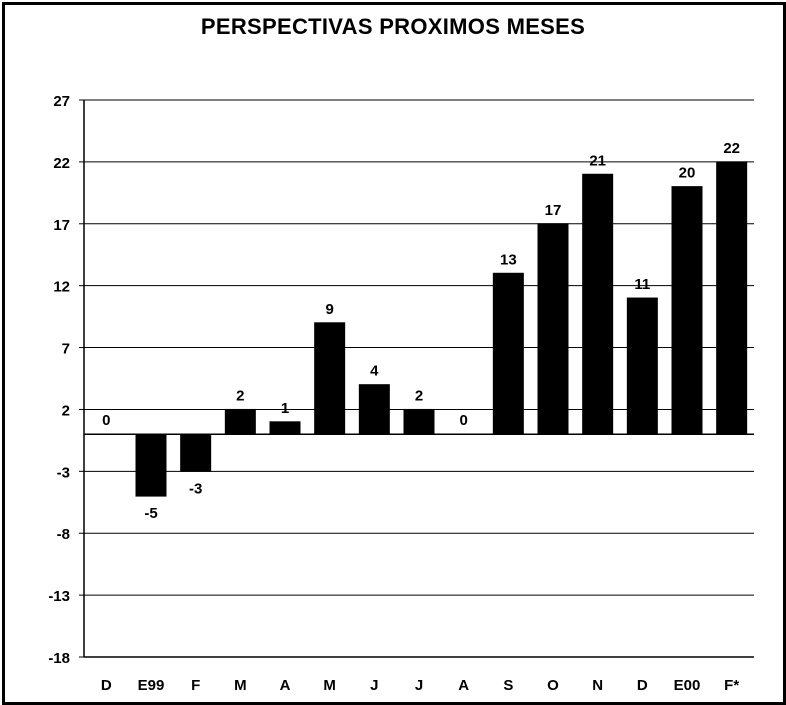 This screenshot has height=705, width=786. I want to click on x-tick-label: F*, so click(731, 685).